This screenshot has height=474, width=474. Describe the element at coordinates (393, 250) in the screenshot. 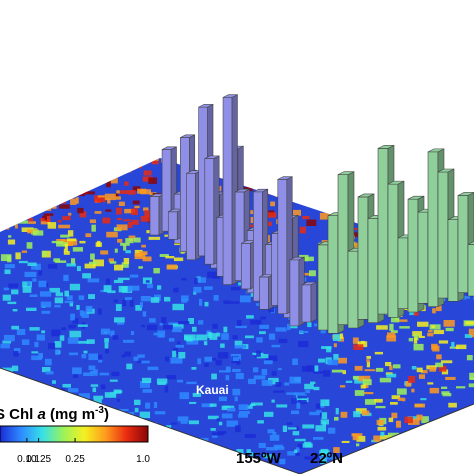

I see `bar-series2-7-front` at that location.